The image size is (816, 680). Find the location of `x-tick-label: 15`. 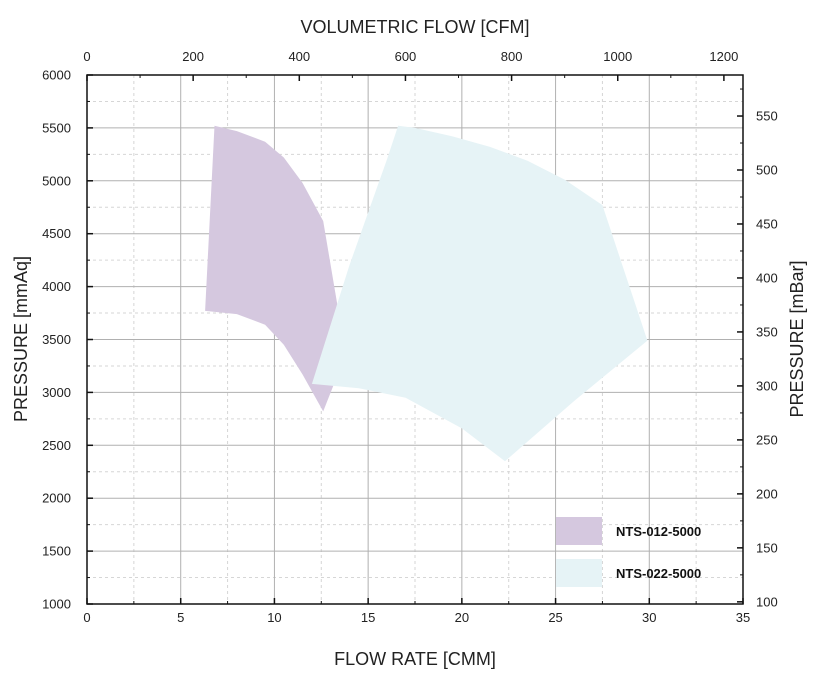

x-tick-label: 15 is located at coordinates (368, 617).